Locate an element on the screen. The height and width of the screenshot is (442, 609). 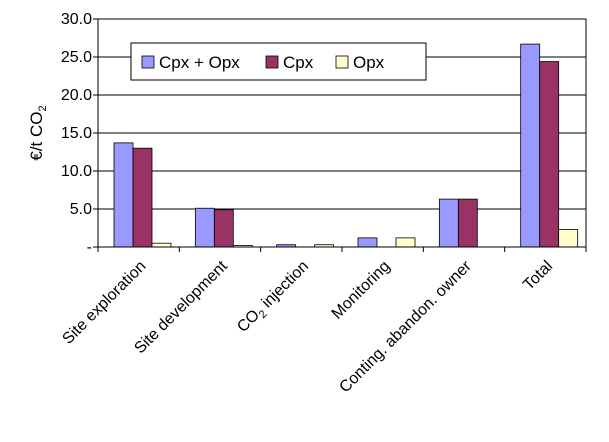
legend-entry-label: Cpx is located at coordinates (298, 62).